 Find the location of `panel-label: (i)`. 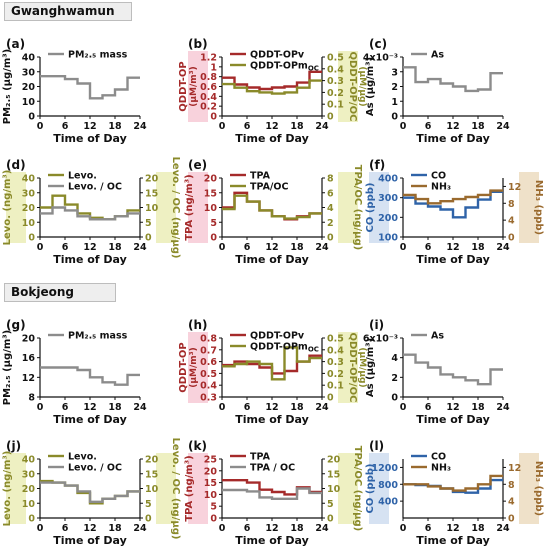

panel-label: (i) is located at coordinates (376, 325).